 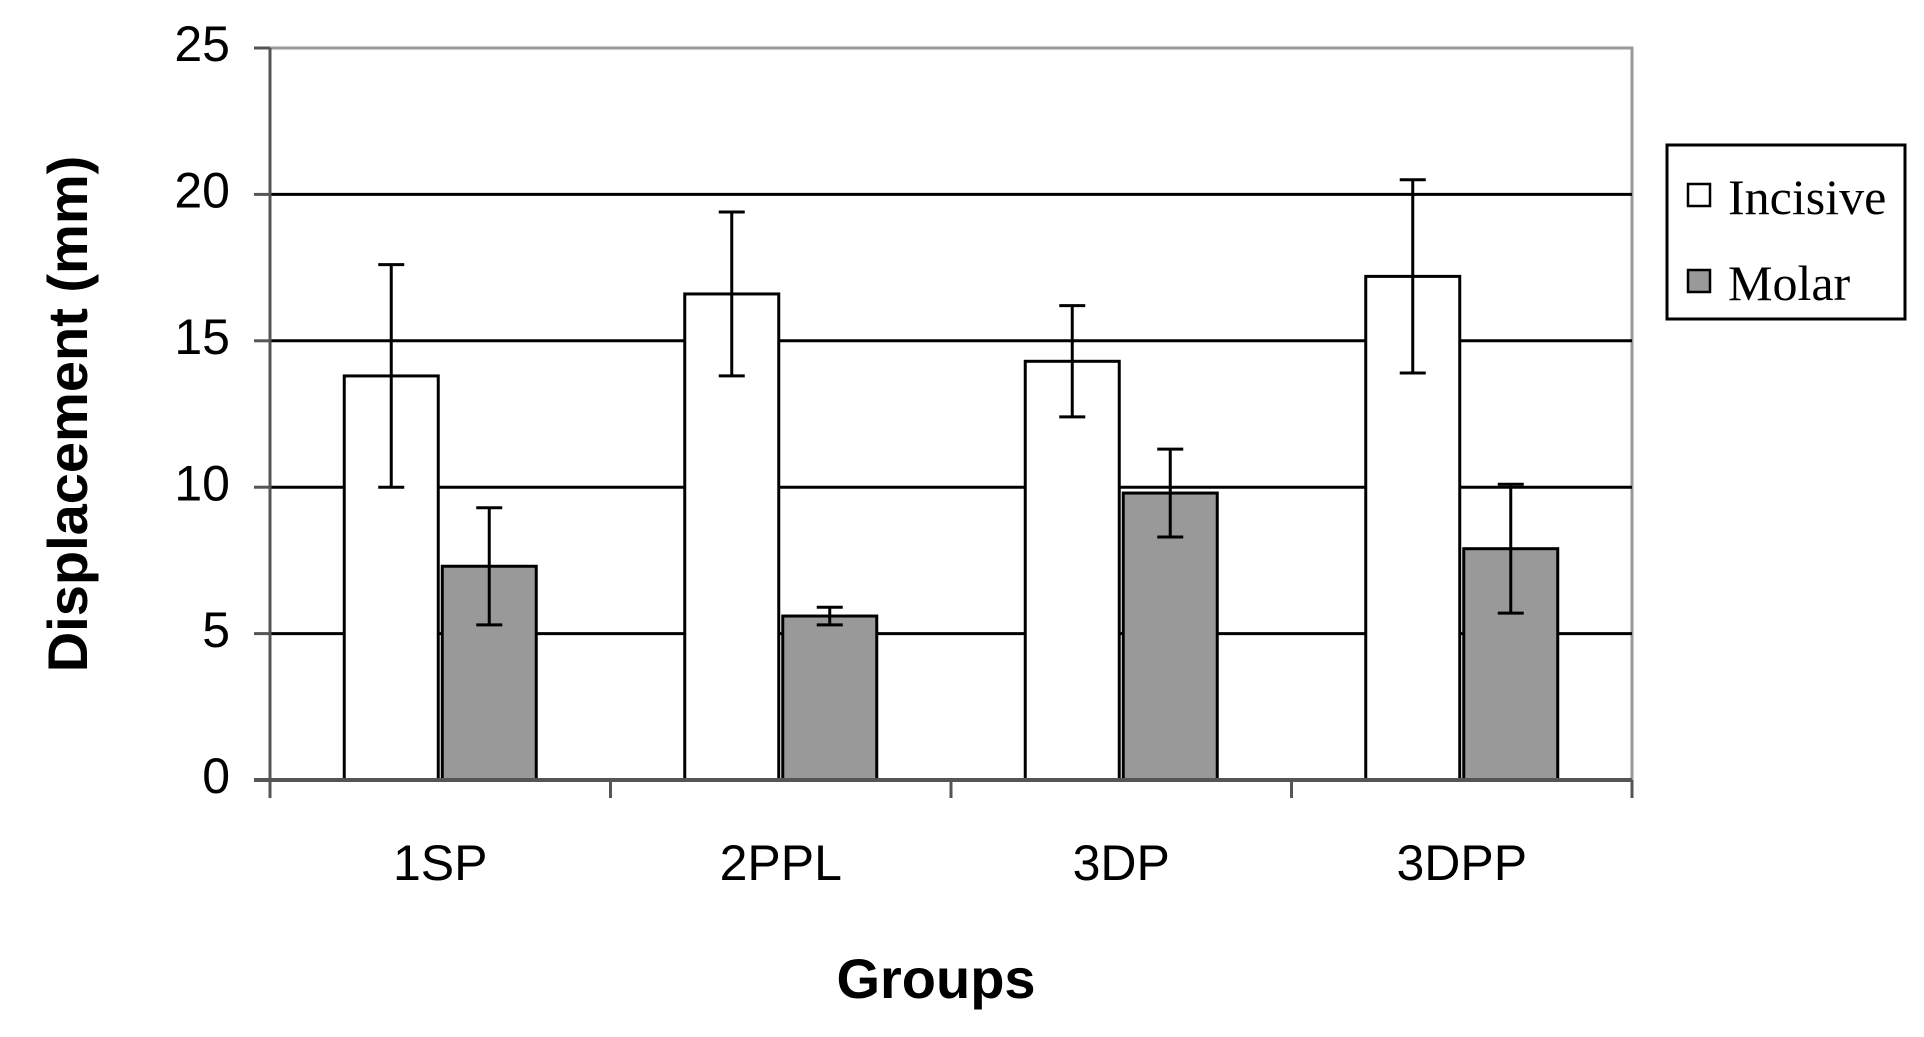 I want to click on legend: Incisive Molar, so click(x=1786, y=232).